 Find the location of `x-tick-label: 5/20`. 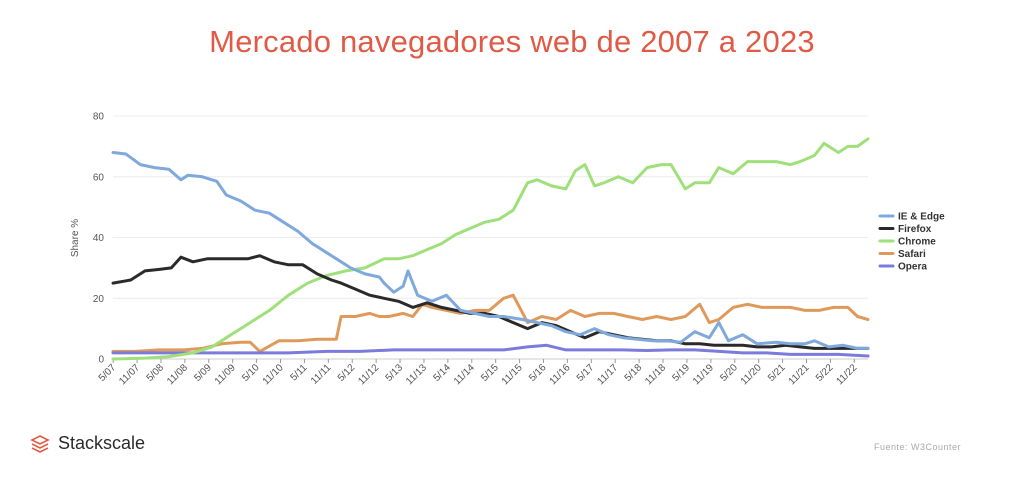

x-tick-label: 5/20 is located at coordinates (729, 373).